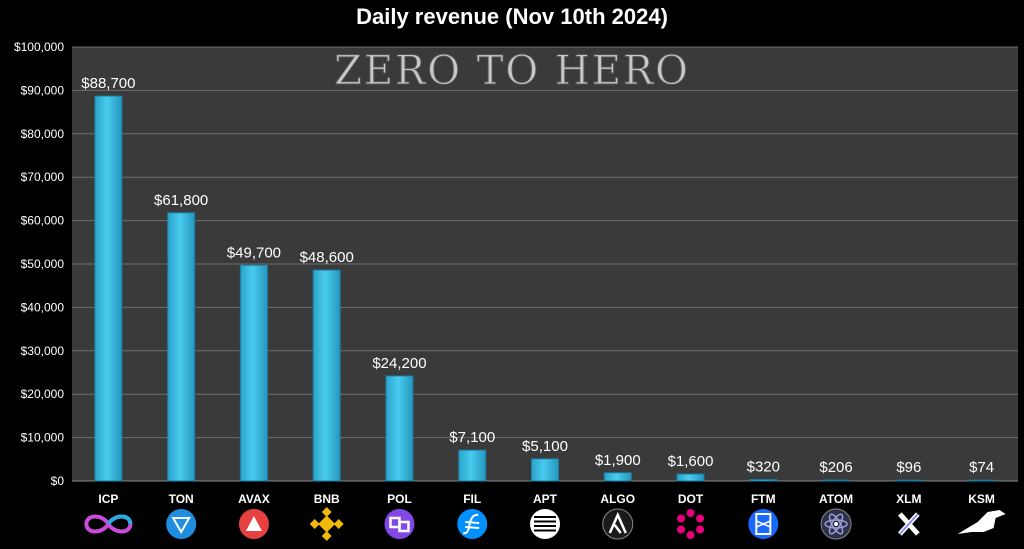 The image size is (1024, 549). I want to click on y-tick-label: $90,000, so click(43, 90).